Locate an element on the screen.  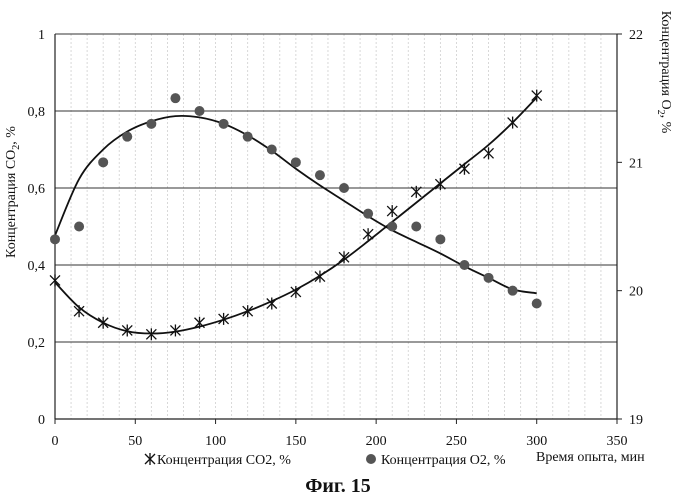
legend-o2-label: Концентрация O2, % is located at coordinates (443, 460).